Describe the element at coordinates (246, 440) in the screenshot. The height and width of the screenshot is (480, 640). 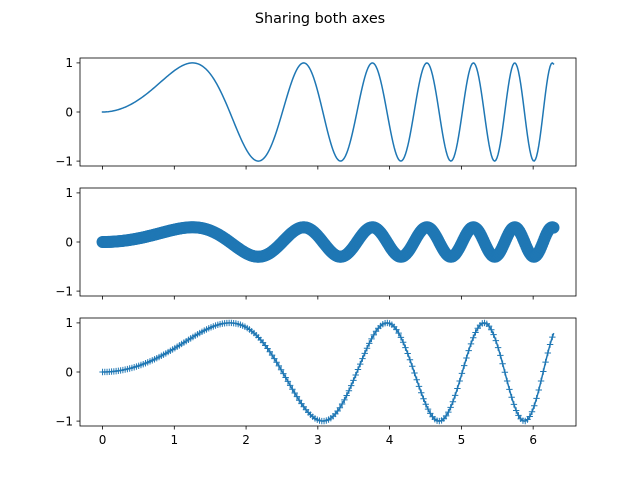
I see `x-tick-label: 2` at that location.